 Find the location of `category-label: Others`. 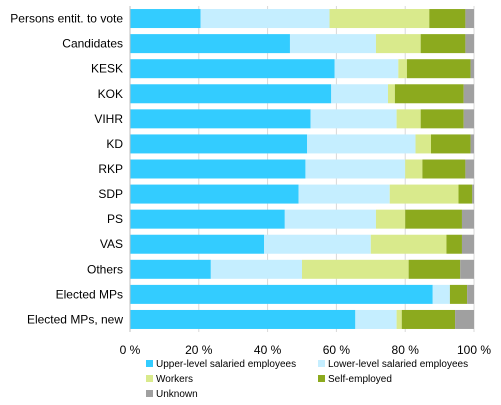

category-label: Others is located at coordinates (105, 269).